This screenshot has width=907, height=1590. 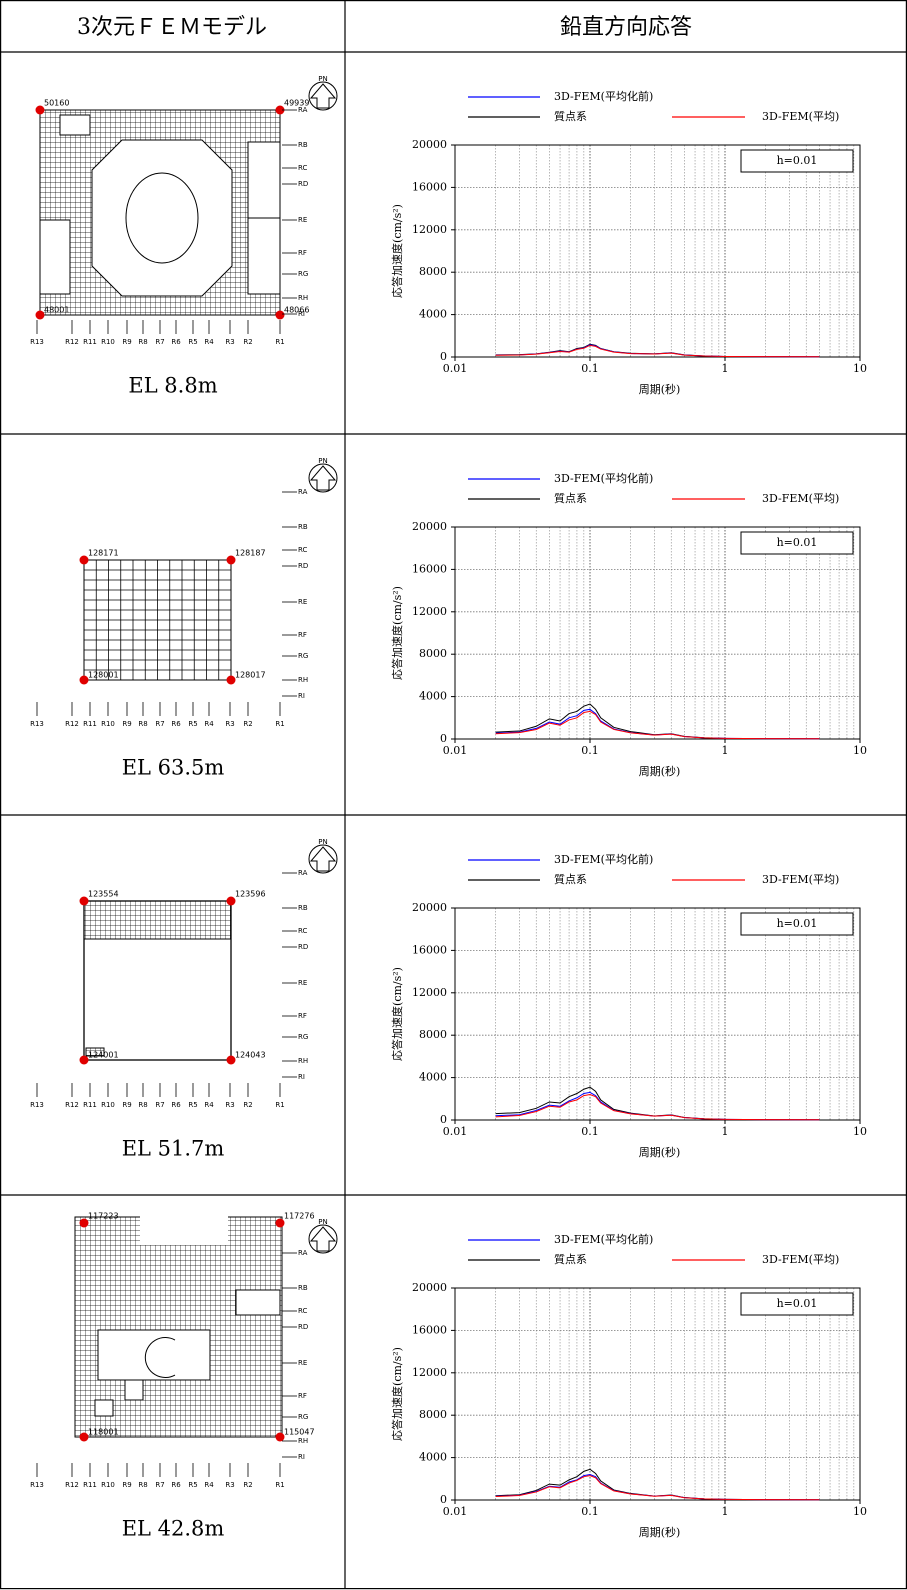 What do you see at coordinates (301, 1077) in the screenshot?
I see `row-axis-label: RI` at bounding box center [301, 1077].